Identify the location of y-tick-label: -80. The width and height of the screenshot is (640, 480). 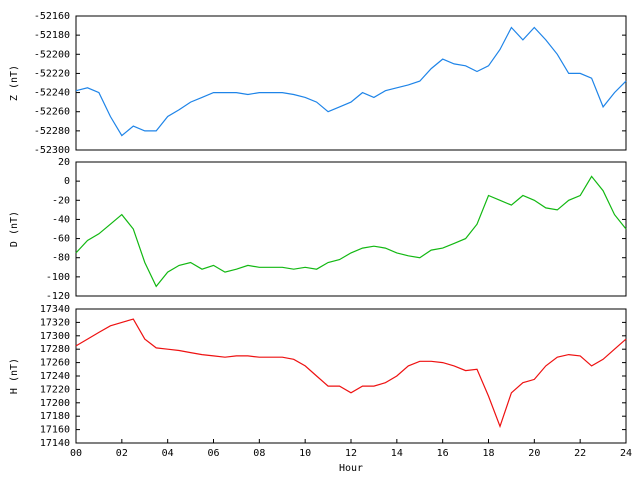
(61, 258).